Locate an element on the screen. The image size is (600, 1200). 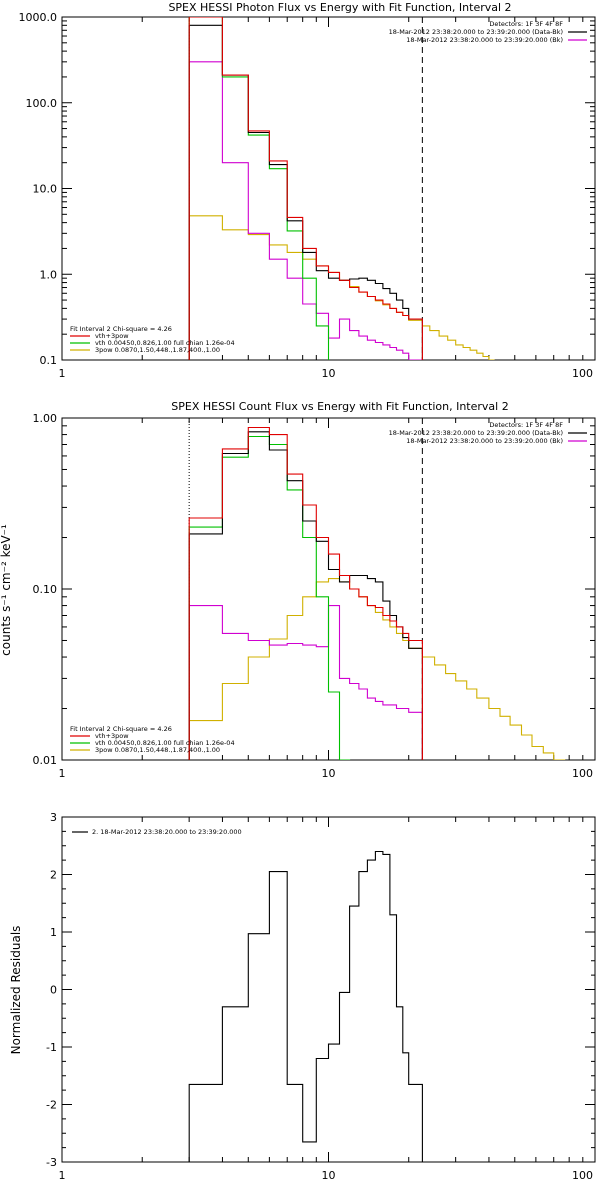
count-flux-y-tick-label: 0.01 is located at coordinates (45, 760).